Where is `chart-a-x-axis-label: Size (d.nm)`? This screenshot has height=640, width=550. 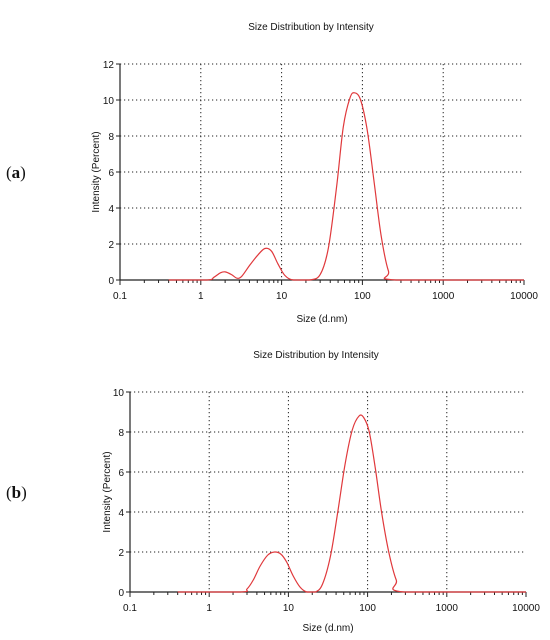 chart-a-x-axis-label: Size (d.nm) is located at coordinates (321, 319).